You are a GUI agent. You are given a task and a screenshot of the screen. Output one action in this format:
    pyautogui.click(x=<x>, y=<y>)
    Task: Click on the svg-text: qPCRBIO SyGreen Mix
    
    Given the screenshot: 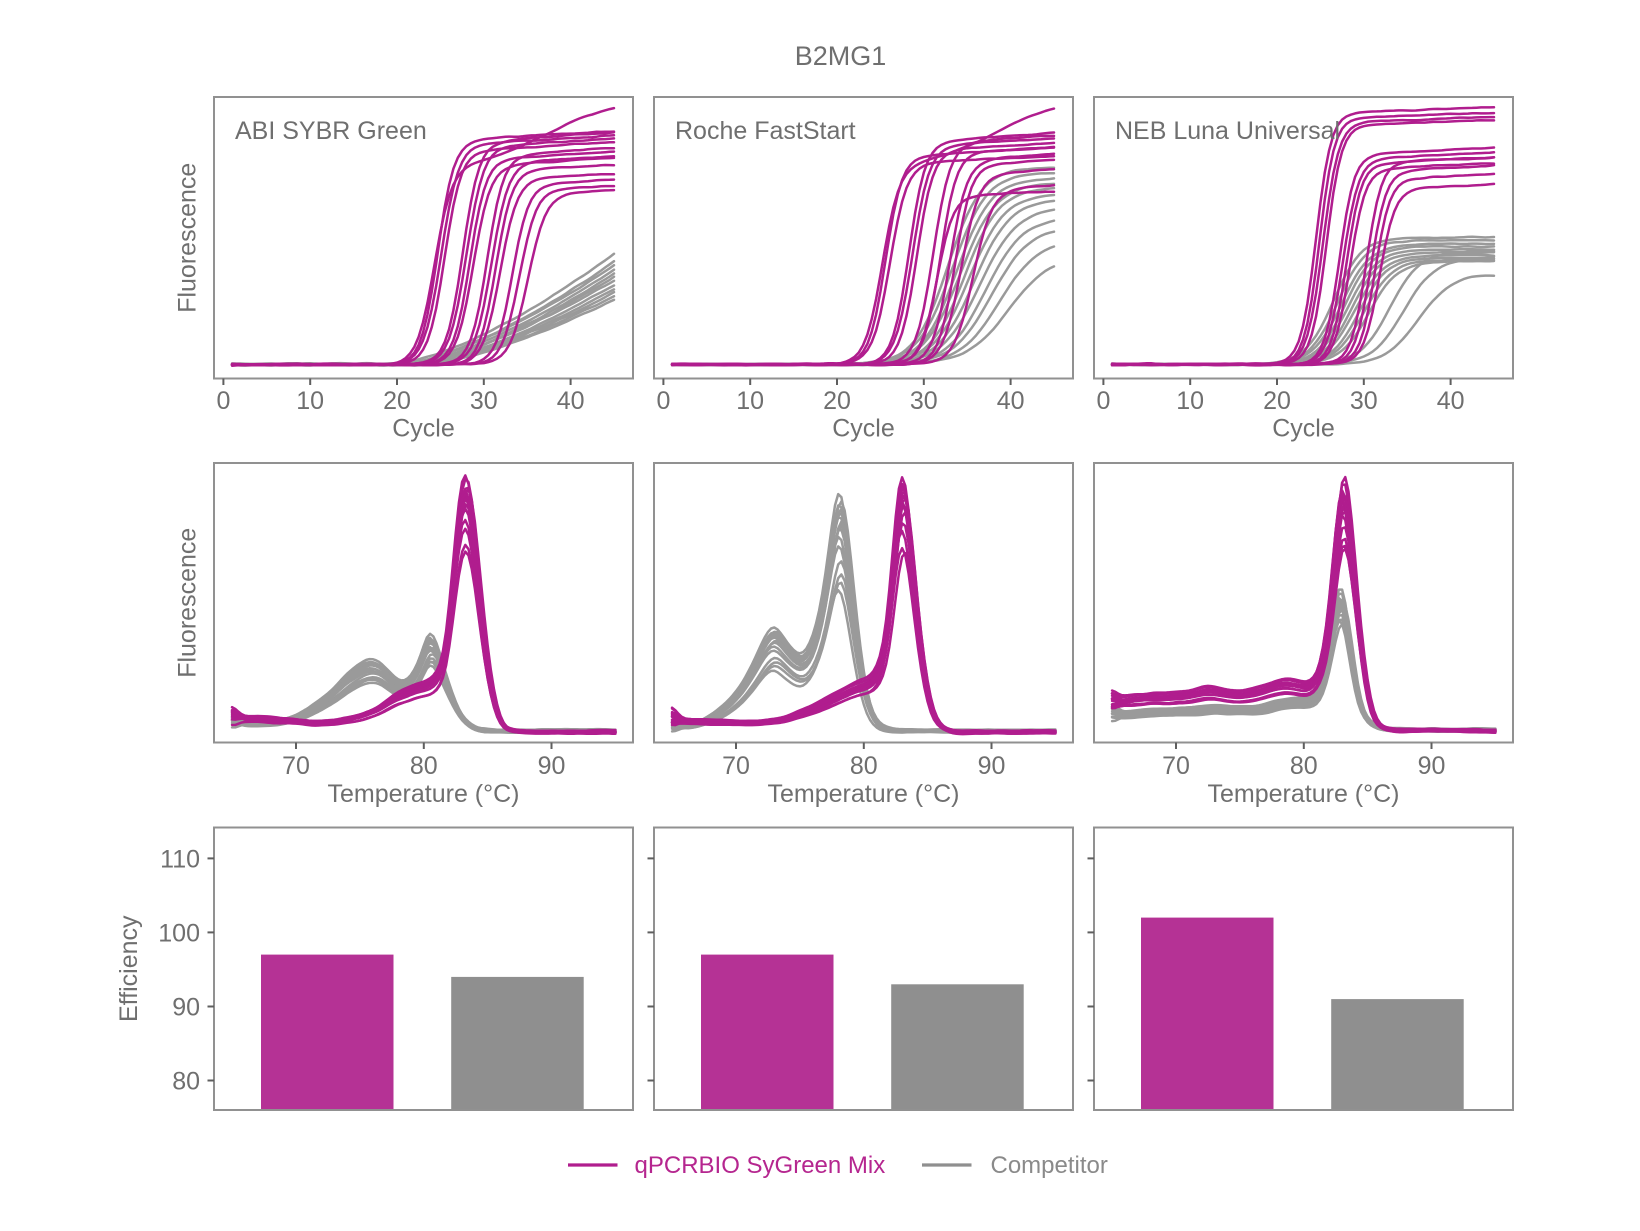 What is the action you would take?
    pyautogui.click(x=760, y=1165)
    